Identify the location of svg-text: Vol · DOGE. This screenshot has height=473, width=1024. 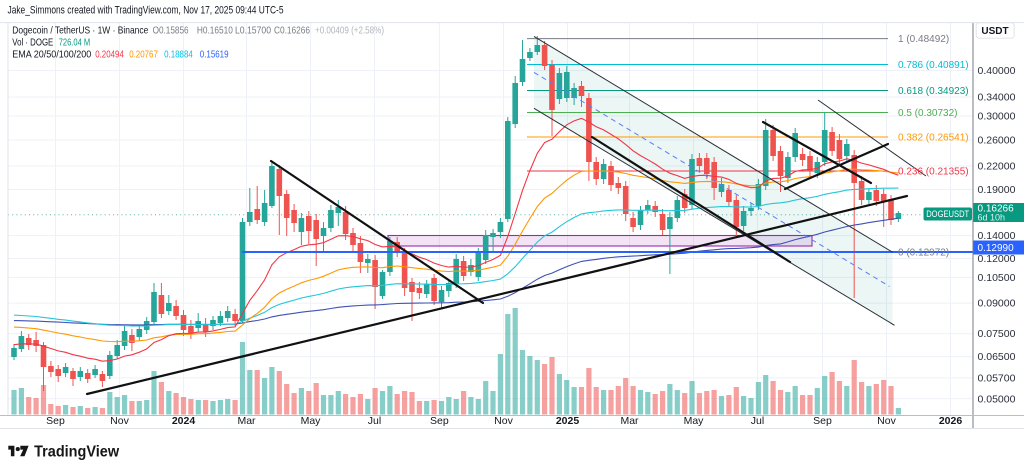
(32, 43).